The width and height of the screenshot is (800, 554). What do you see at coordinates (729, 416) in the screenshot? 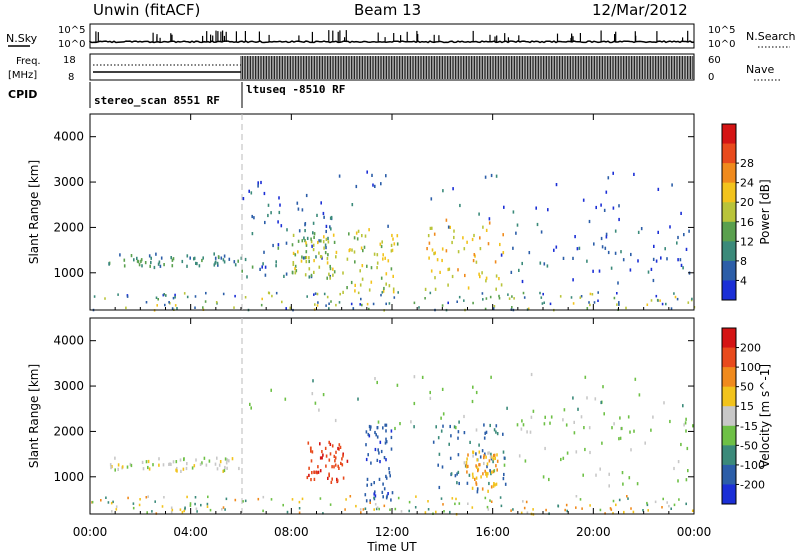
I see `colorbar-frame` at bounding box center [729, 416].